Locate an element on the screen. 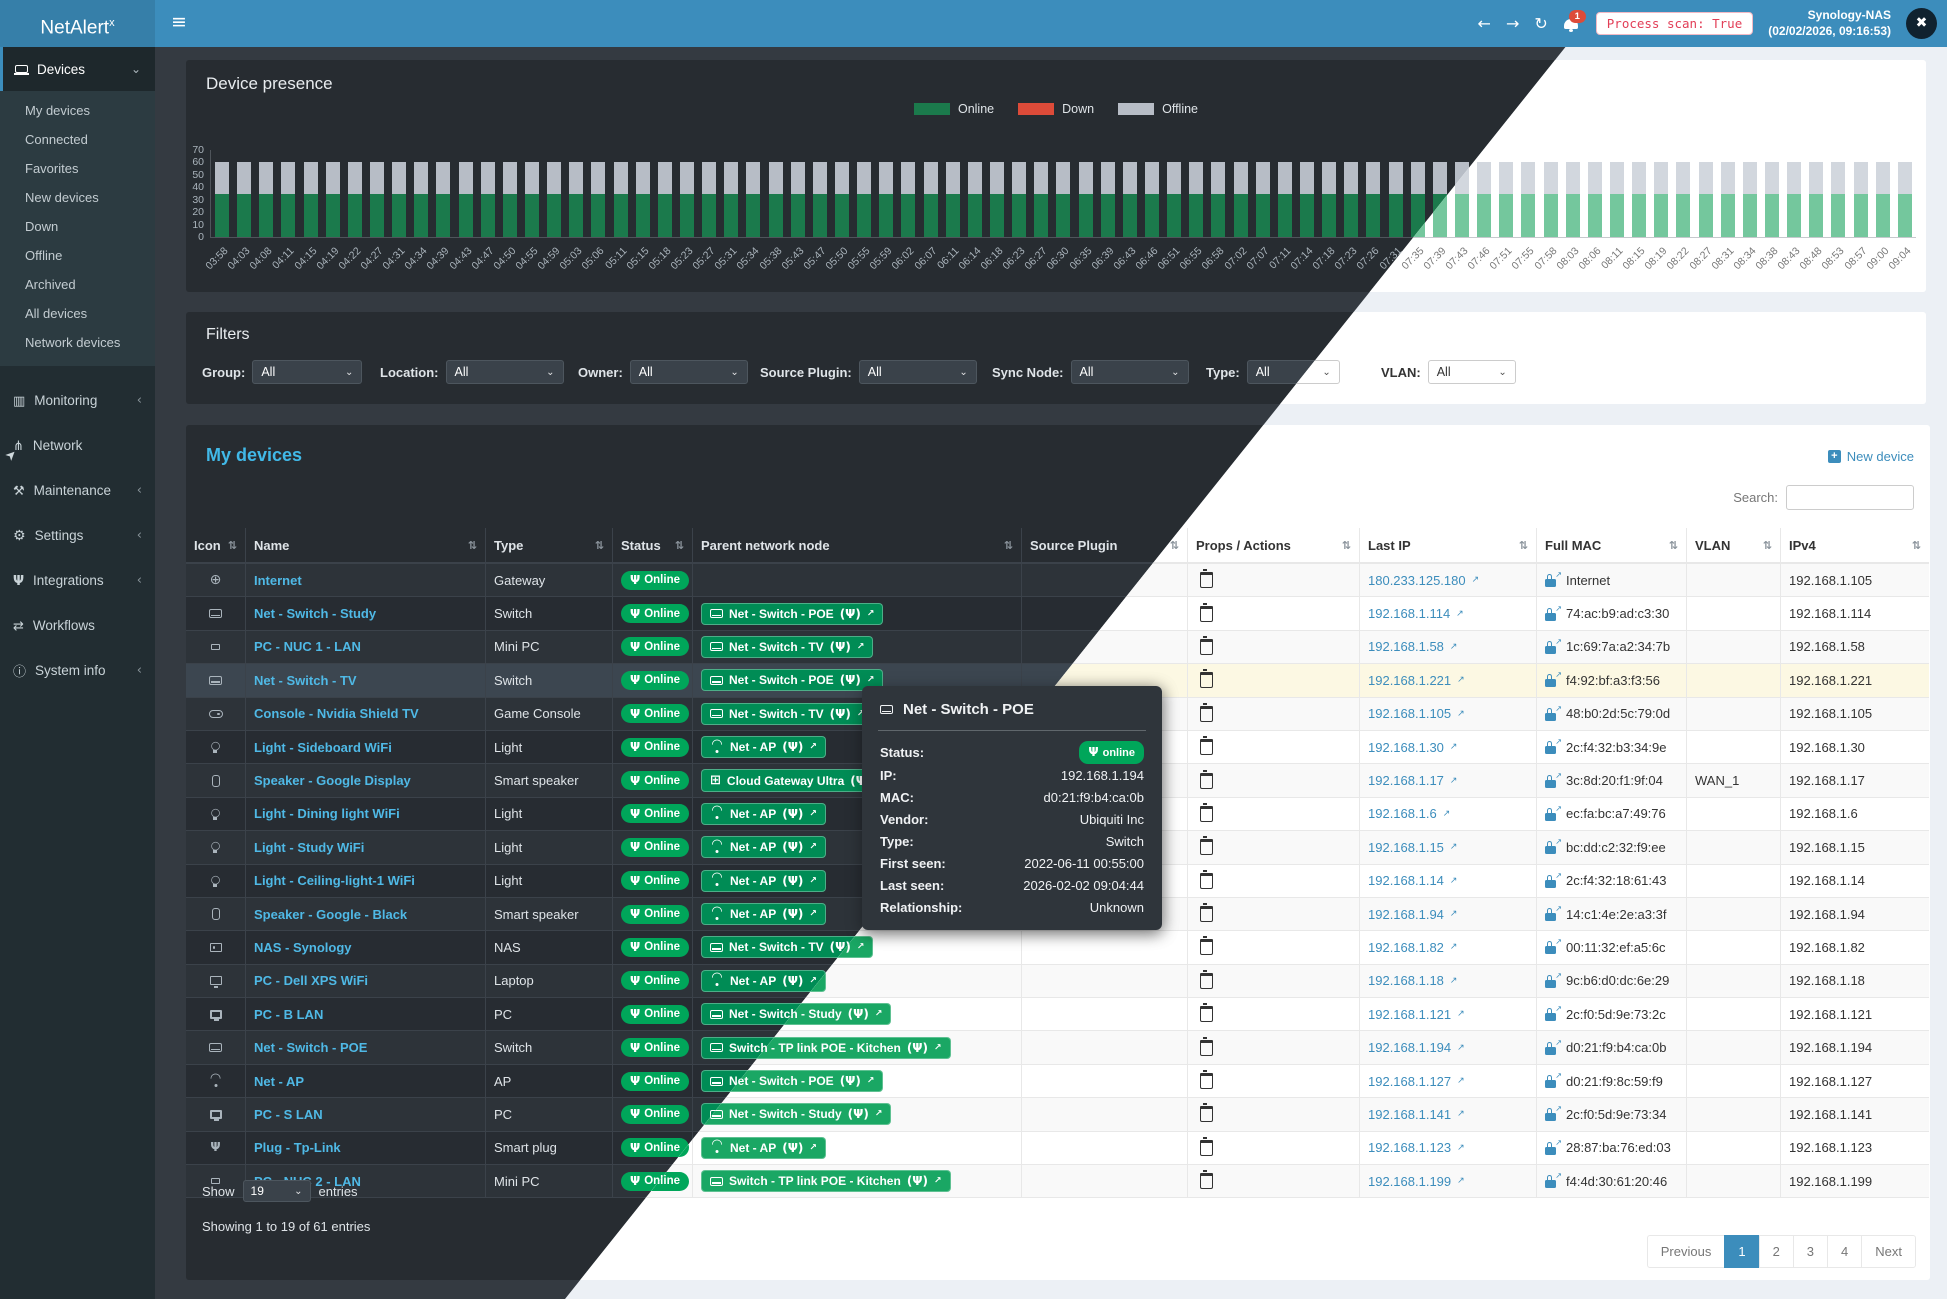 The height and width of the screenshot is (1299, 1947). last-ip-link: 192.168.1.15 is located at coordinates (1406, 847).